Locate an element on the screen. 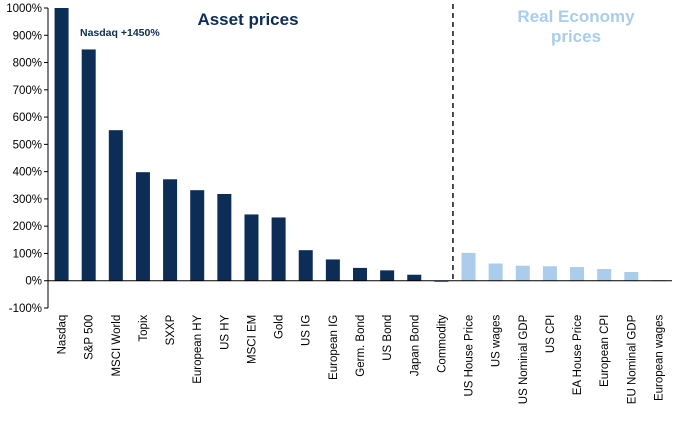  x-tick-label: US HY is located at coordinates (225, 331).